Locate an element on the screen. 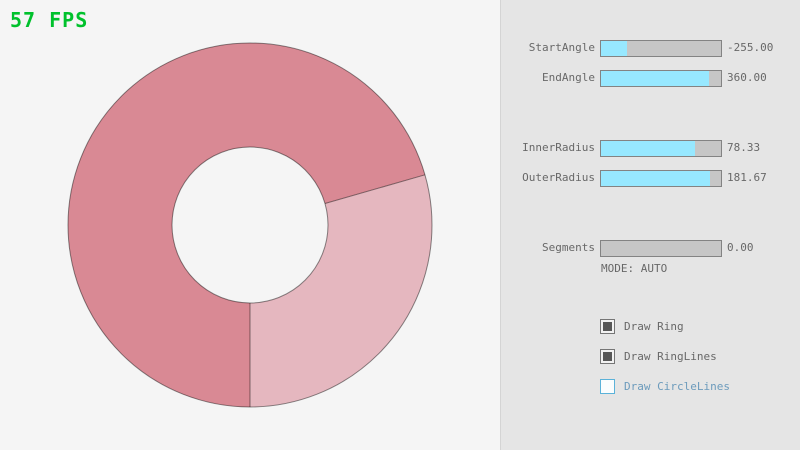  inner-radius-value: 78.33 is located at coordinates (744, 147).